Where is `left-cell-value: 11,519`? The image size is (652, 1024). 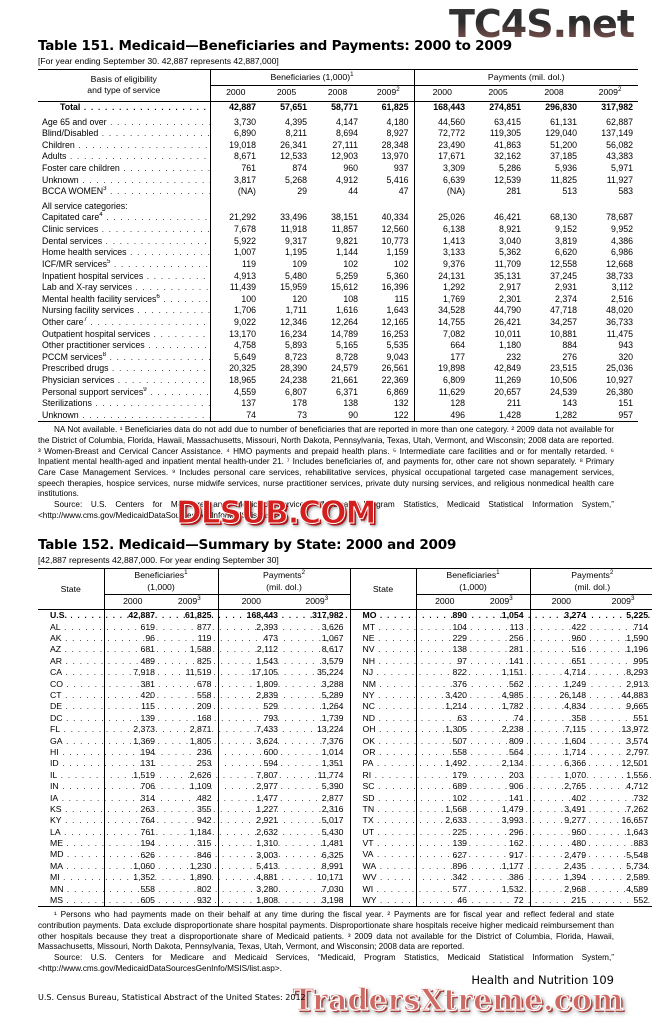
left-cell-value: 11,519 is located at coordinates (198, 672).